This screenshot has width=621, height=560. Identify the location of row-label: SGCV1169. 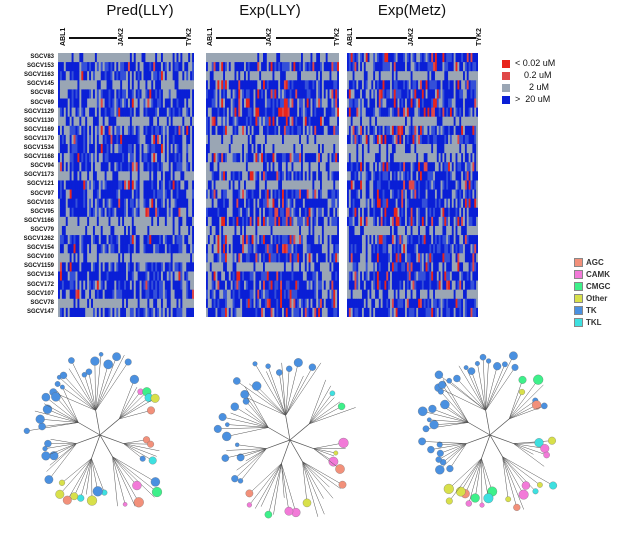
(38, 129).